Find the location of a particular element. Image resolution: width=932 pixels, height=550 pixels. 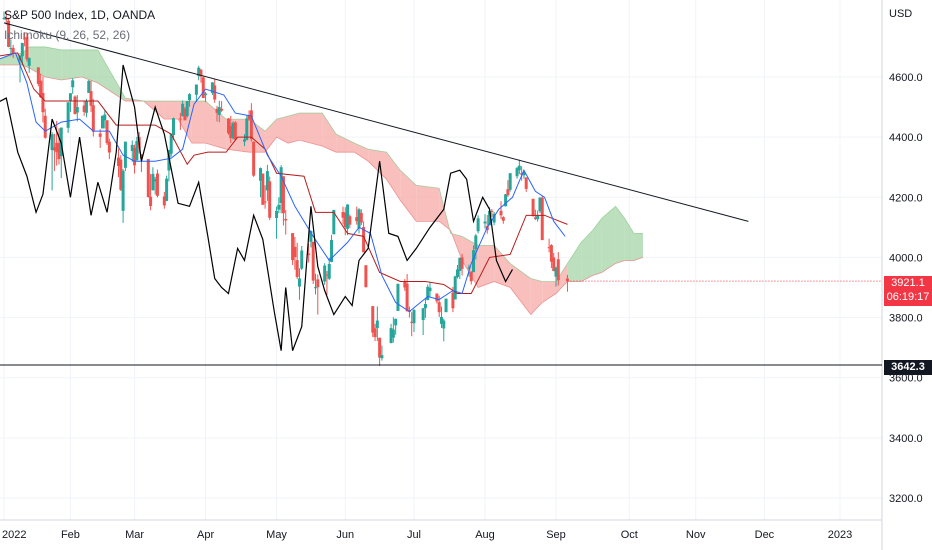

x-tick-label: 2022 is located at coordinates (14, 535).